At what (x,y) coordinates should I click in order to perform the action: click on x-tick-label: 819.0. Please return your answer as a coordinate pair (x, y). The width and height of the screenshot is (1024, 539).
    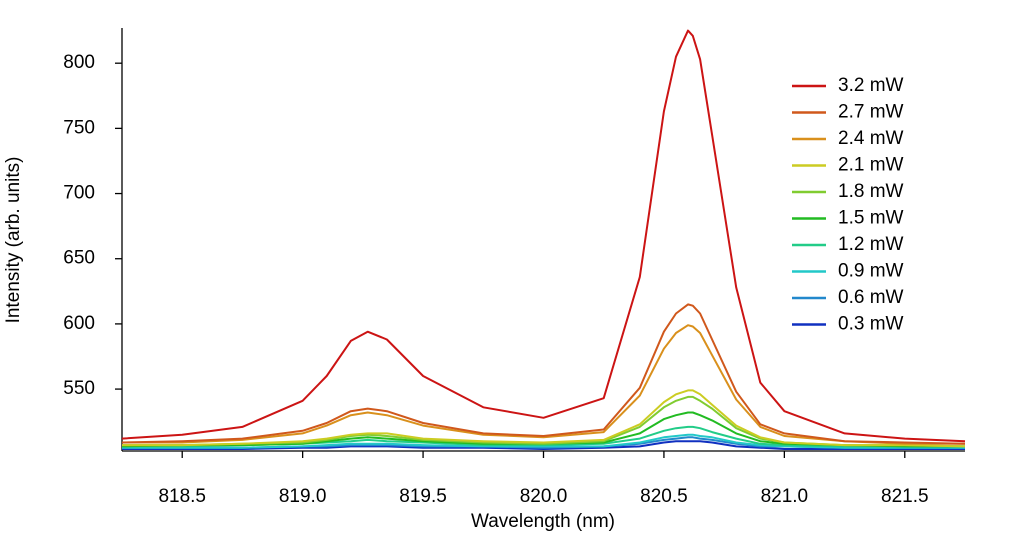
    Looking at the image, I should click on (303, 496).